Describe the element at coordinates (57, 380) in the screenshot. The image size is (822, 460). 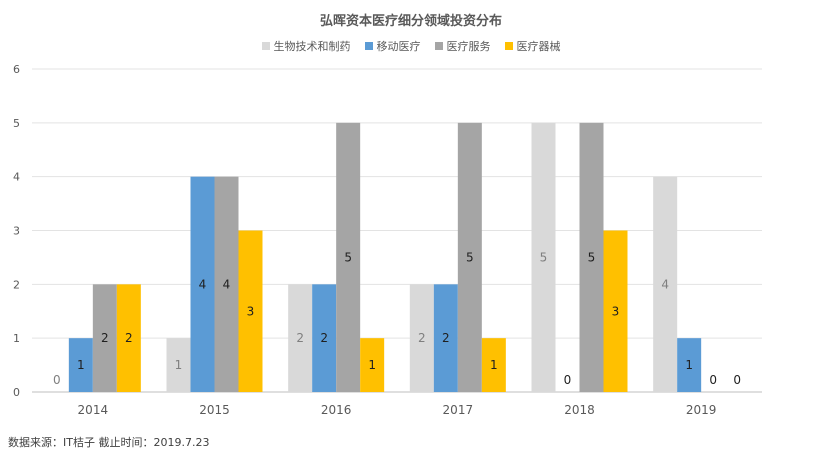
I see `data-label-2014-s0: 0` at that location.